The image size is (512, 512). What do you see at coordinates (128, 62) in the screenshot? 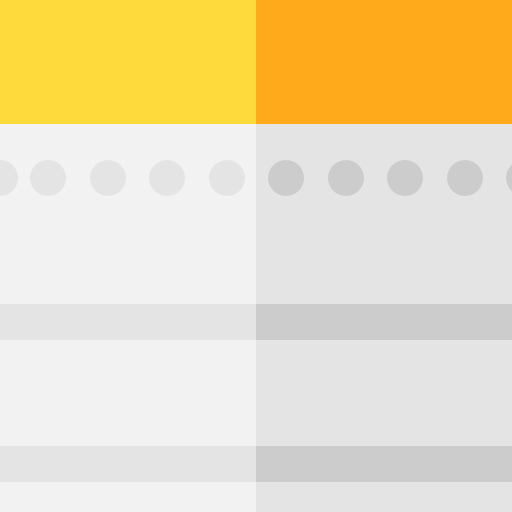
I see `notepad-header-left` at bounding box center [128, 62].